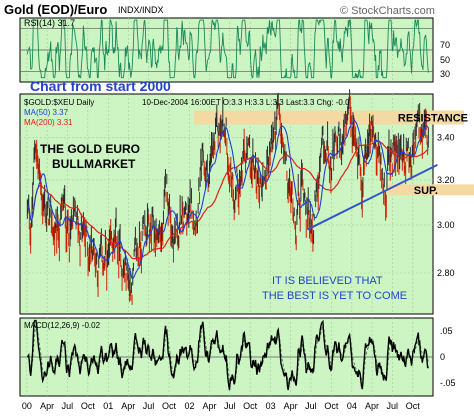 The width and height of the screenshot is (474, 419). What do you see at coordinates (27, 406) in the screenshot?
I see `x-tick-label: 00` at bounding box center [27, 406].